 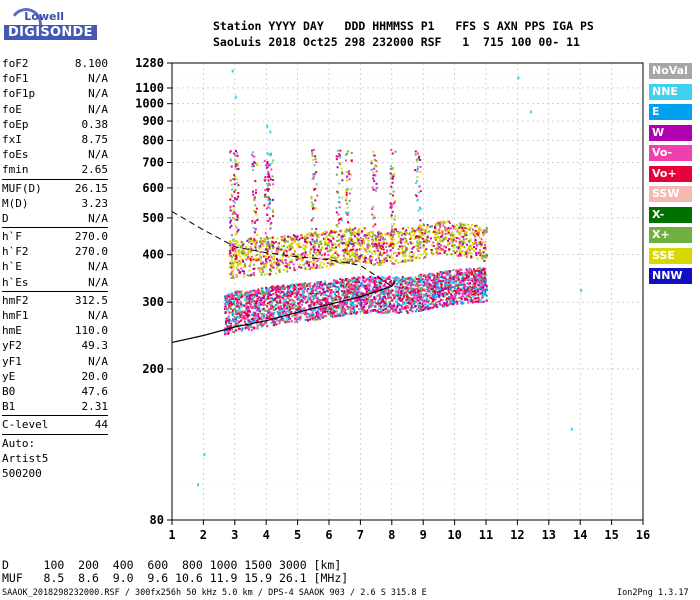 What do you see at coordinates (670, 71) in the screenshot?
I see `legend-noval: NoVal` at bounding box center [670, 71].